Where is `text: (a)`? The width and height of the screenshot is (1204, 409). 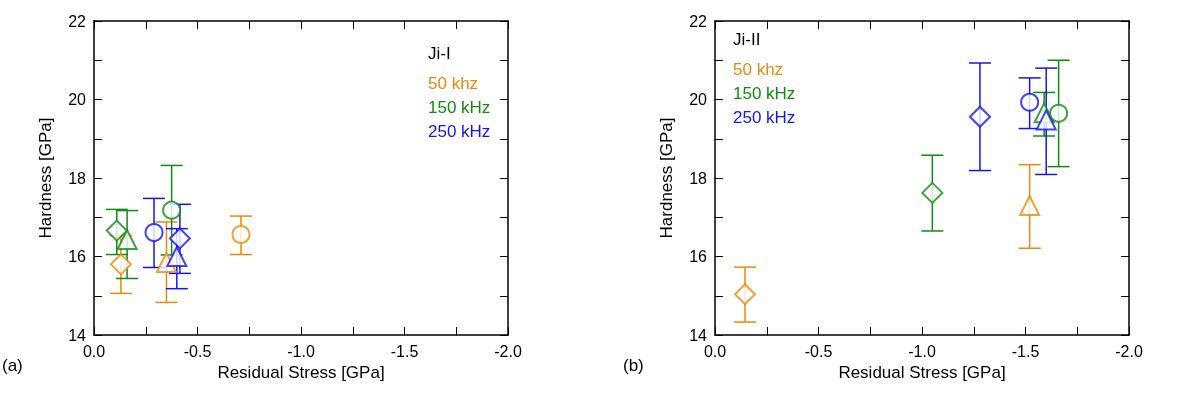
text: (a) is located at coordinates (12, 365).